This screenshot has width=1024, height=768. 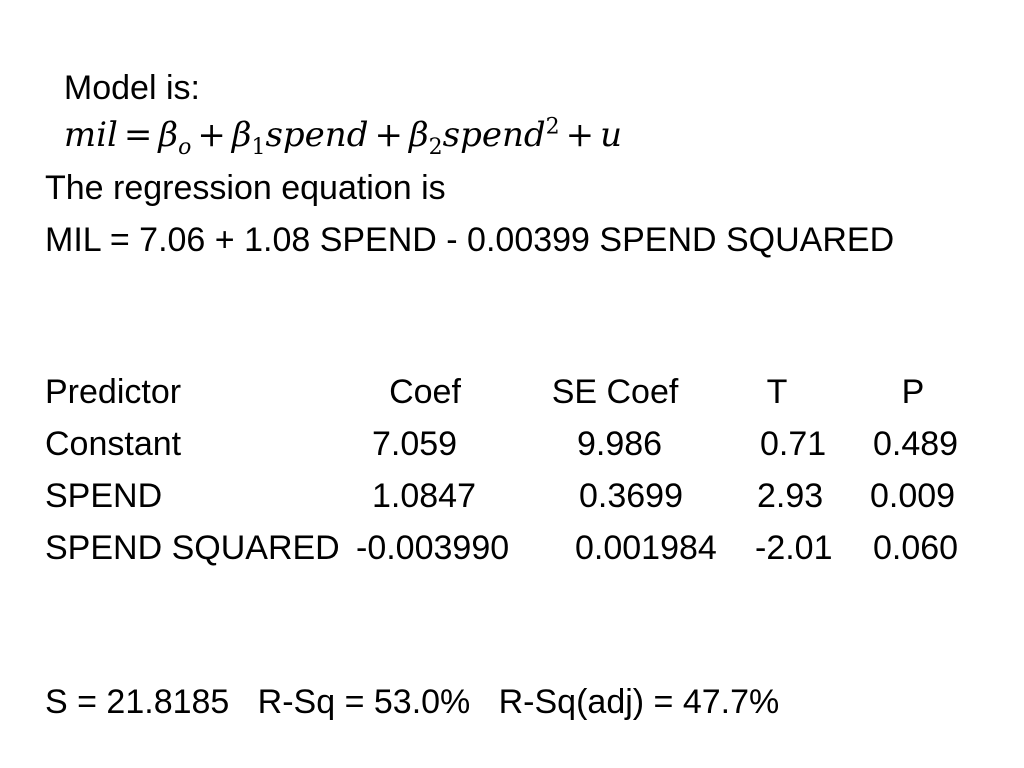 I want to click on header-coef: Coef, so click(x=425, y=392).